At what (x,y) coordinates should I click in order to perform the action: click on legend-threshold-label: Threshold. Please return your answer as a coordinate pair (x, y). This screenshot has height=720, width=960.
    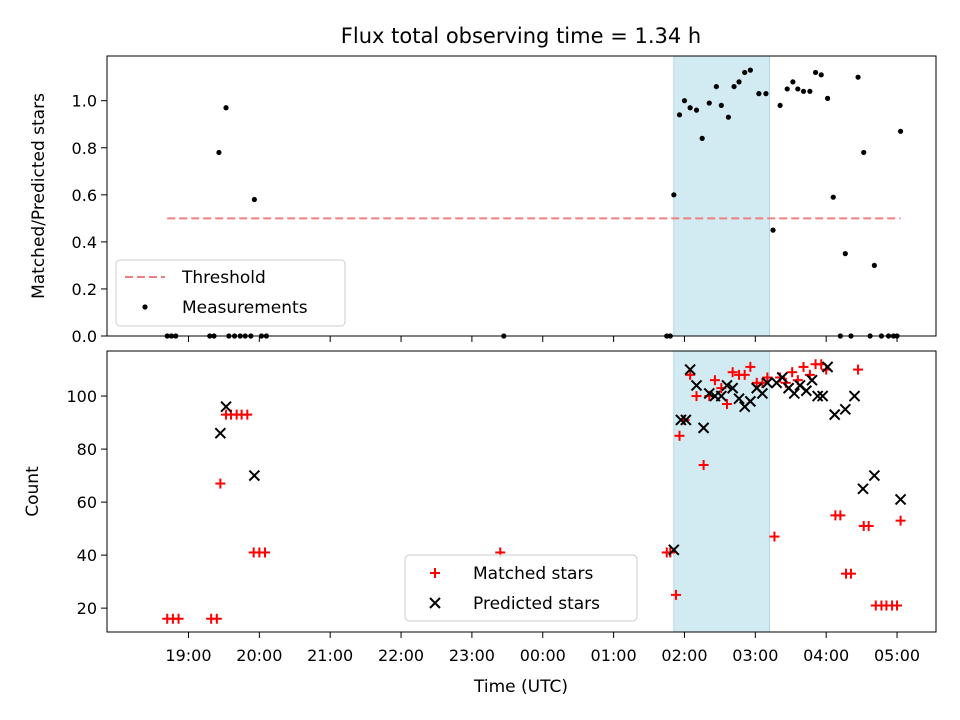
    Looking at the image, I should click on (223, 278).